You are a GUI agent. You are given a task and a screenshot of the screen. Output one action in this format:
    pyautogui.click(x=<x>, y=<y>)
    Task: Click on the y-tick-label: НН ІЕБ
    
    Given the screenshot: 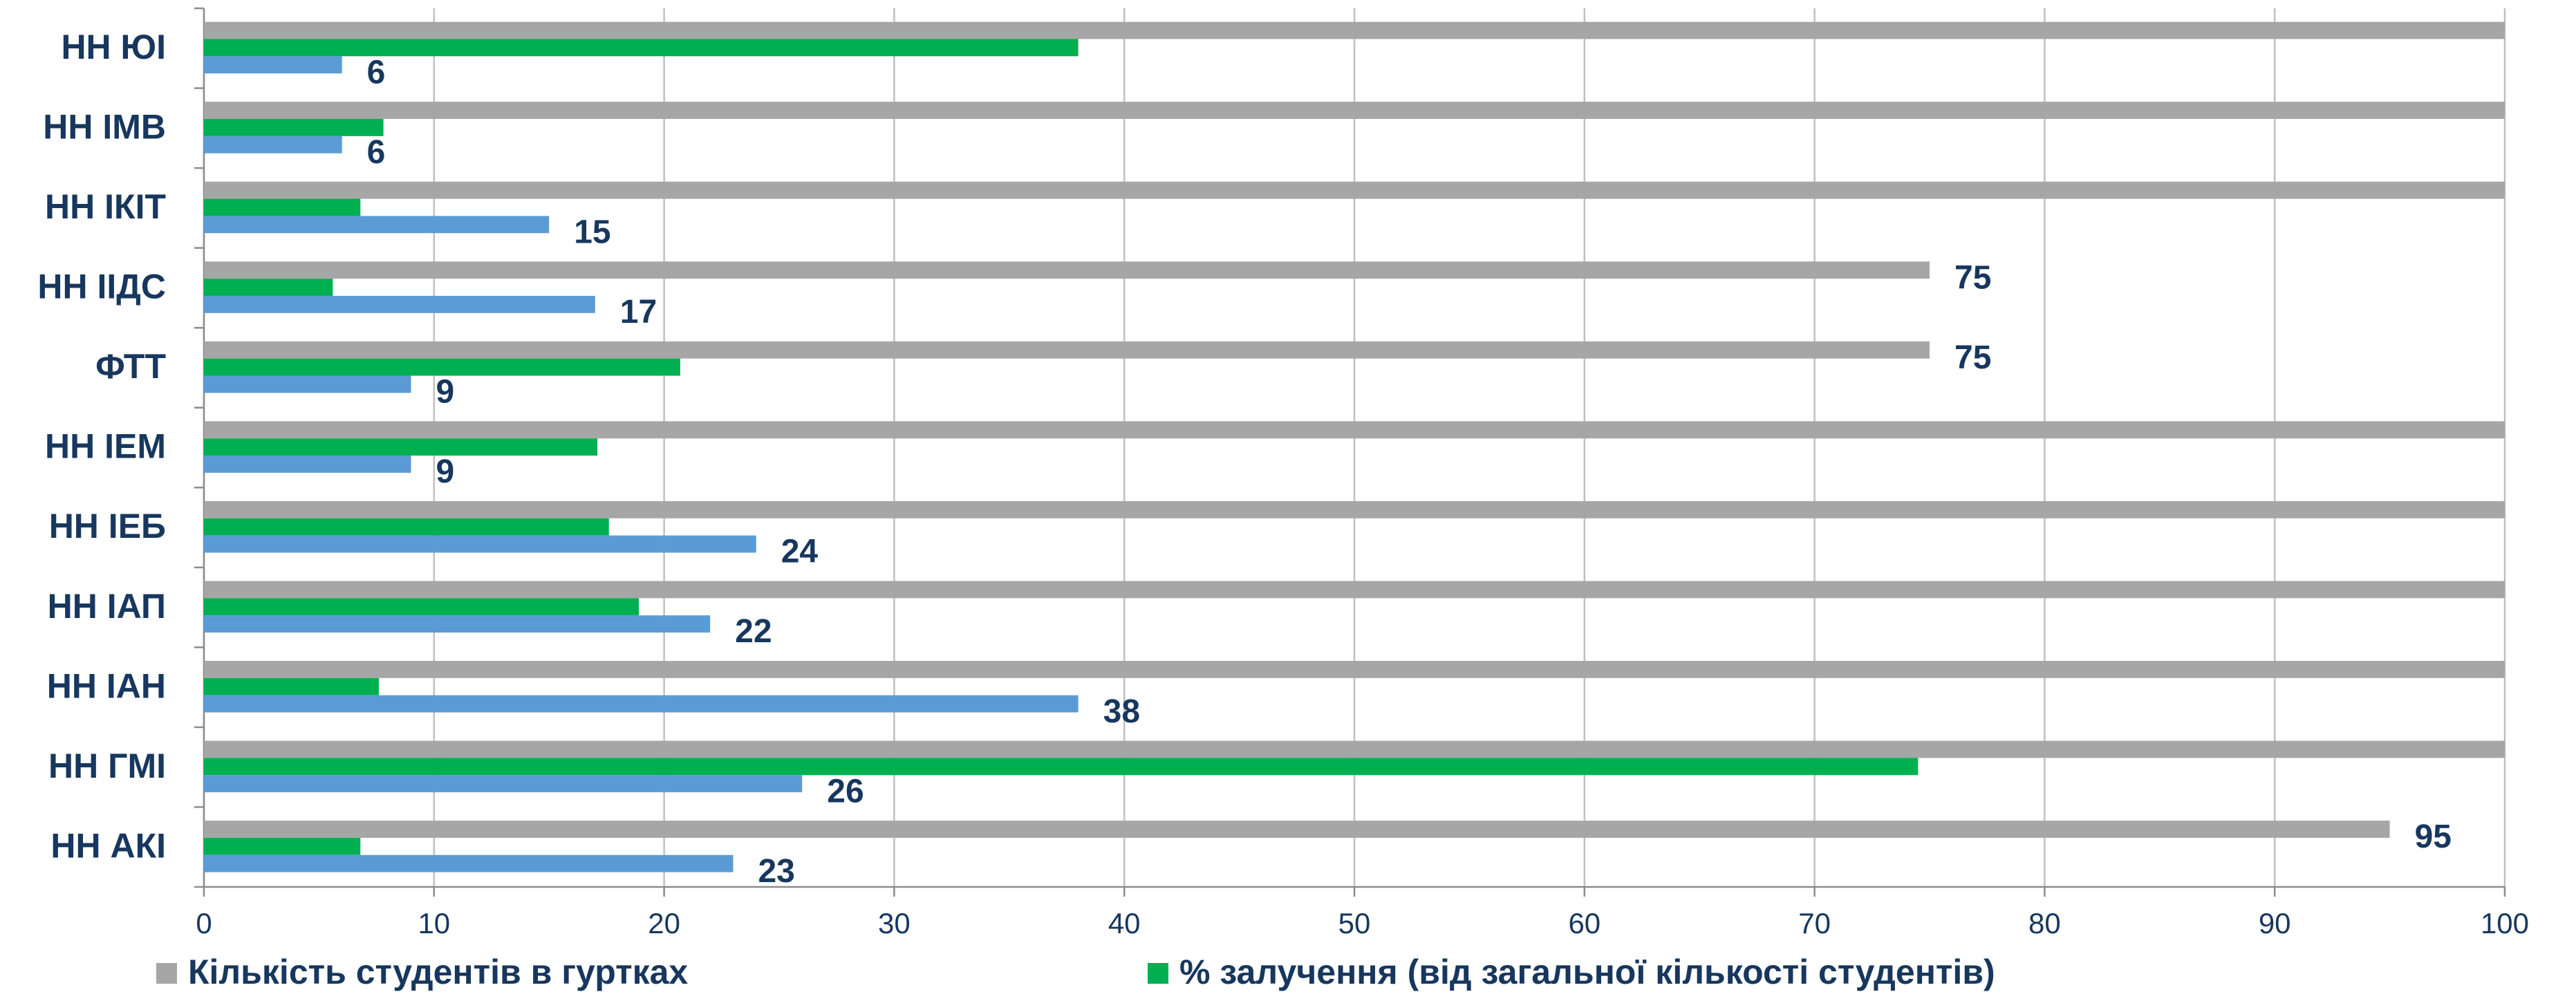 What is the action you would take?
    pyautogui.click(x=107, y=526)
    